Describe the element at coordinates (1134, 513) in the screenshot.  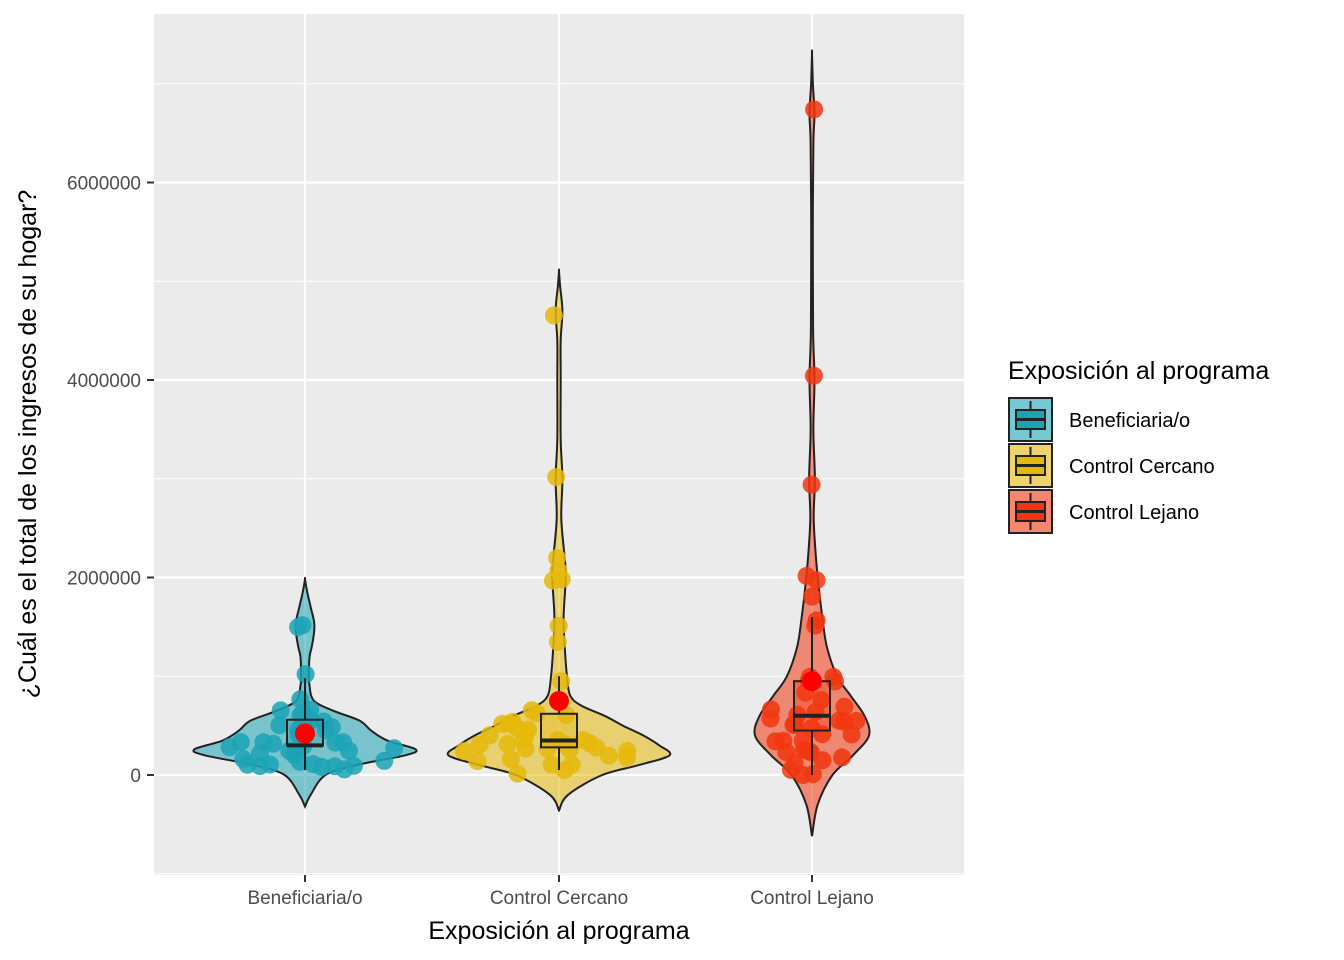
I see `legend-label: Control Lejano` at that location.